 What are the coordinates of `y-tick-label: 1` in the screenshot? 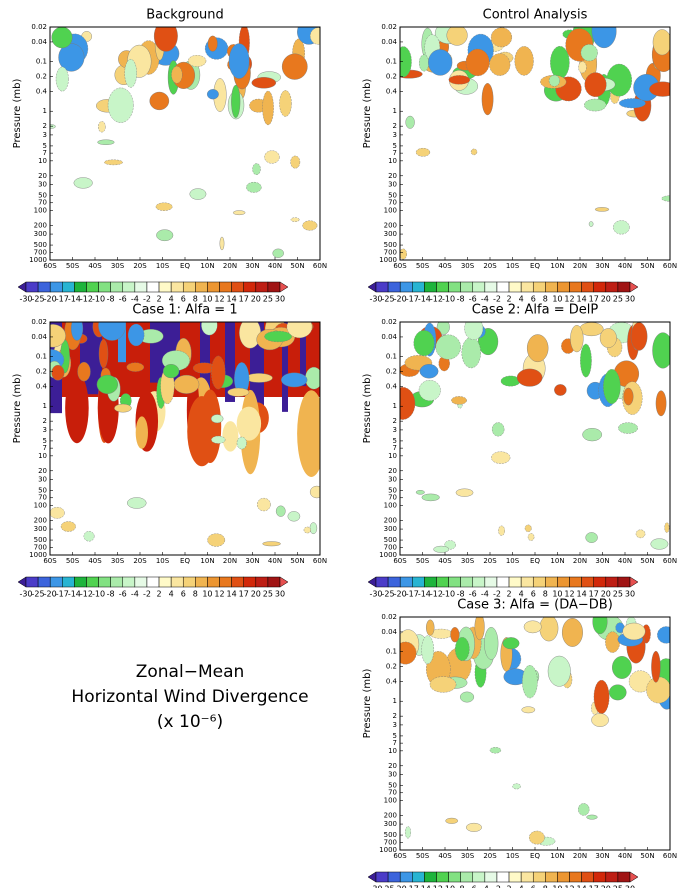 It's located at (45, 111).